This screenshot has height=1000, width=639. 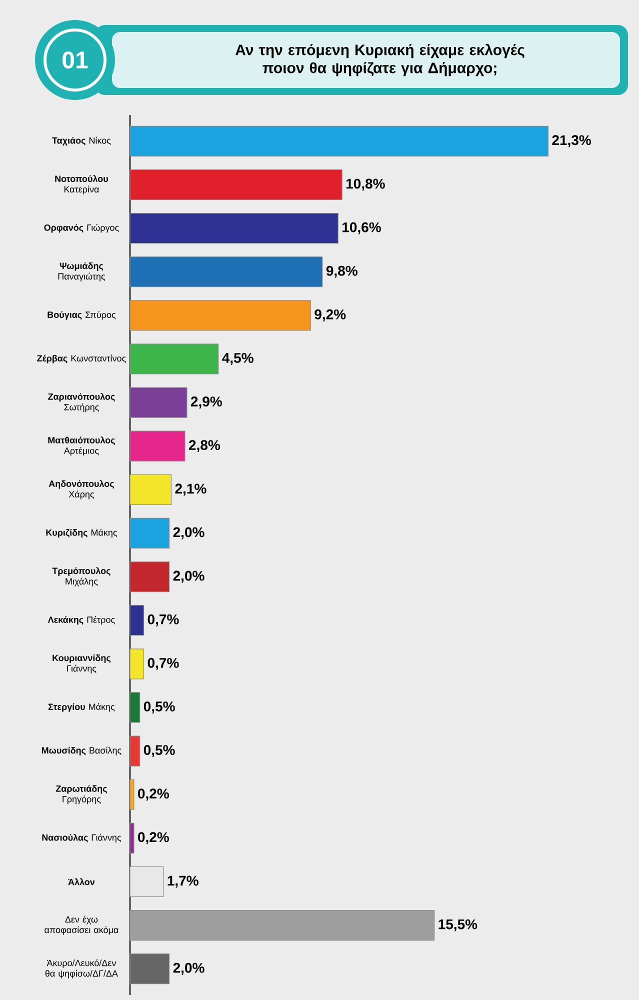 I want to click on data-label: 9,8%, so click(x=342, y=272).